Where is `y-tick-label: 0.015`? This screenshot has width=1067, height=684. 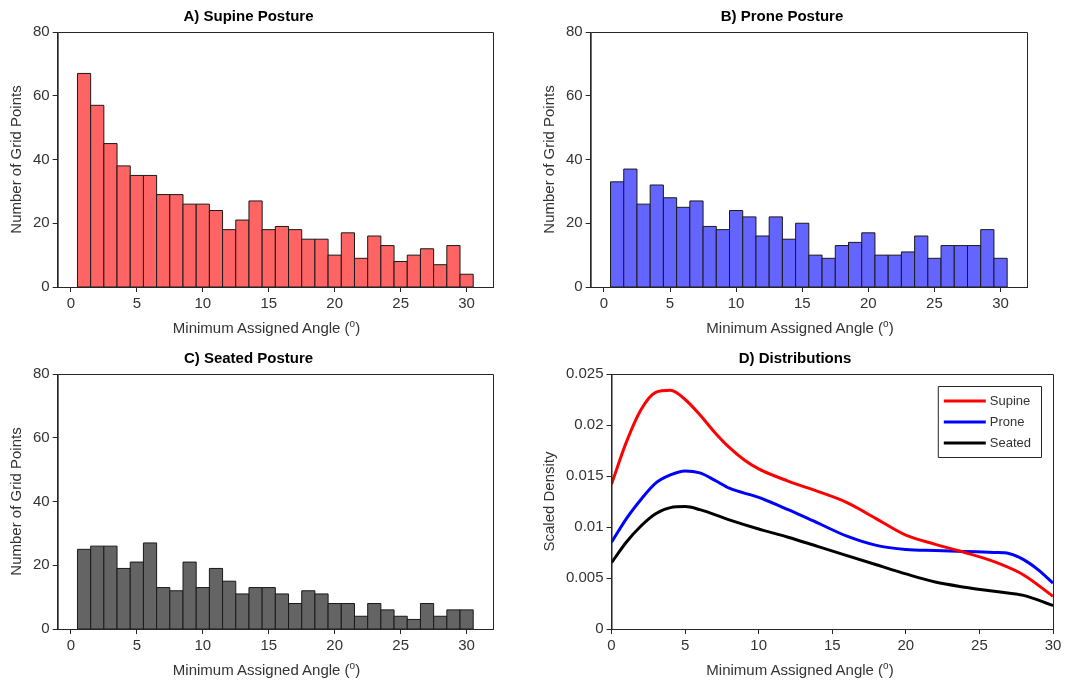 y-tick-label: 0.015 is located at coordinates (584, 475).